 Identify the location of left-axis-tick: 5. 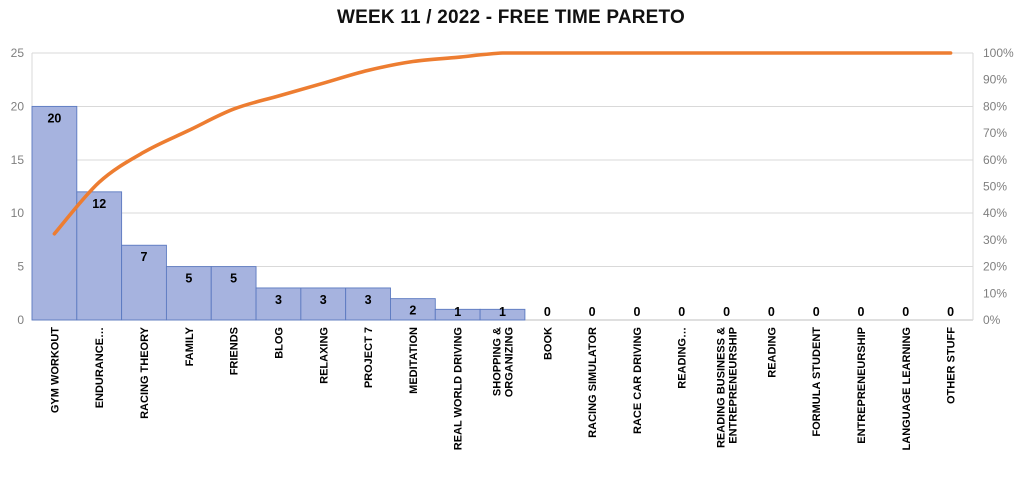
(20, 267).